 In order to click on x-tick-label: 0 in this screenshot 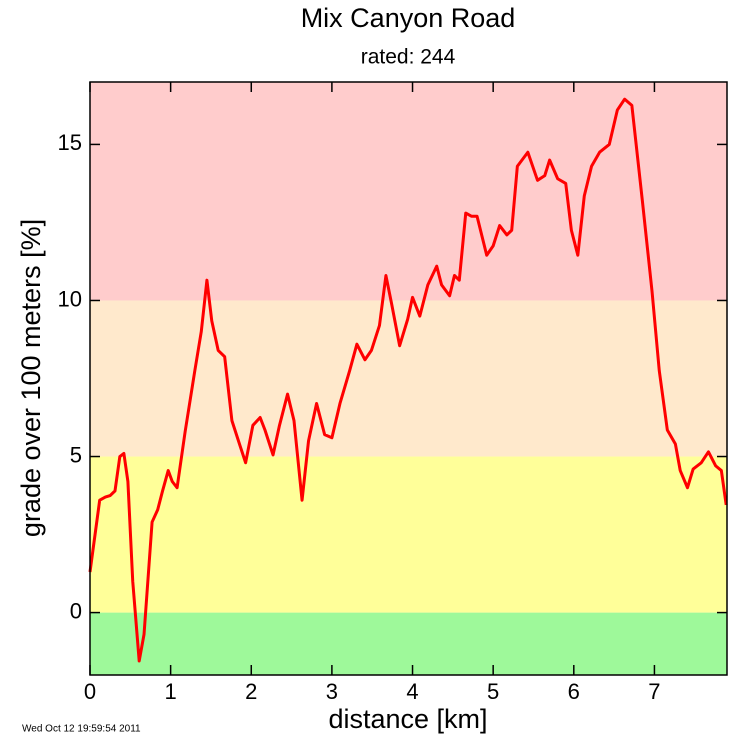, I will do `click(90, 691)`.